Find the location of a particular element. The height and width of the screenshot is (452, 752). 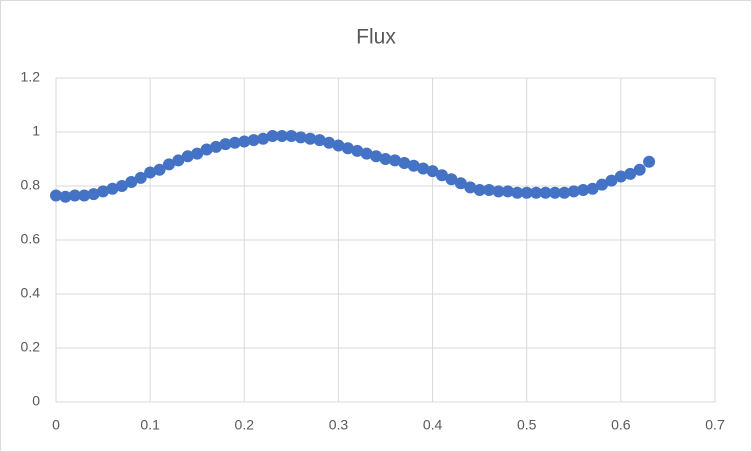

x-tick-label: 0.3 is located at coordinates (339, 425).